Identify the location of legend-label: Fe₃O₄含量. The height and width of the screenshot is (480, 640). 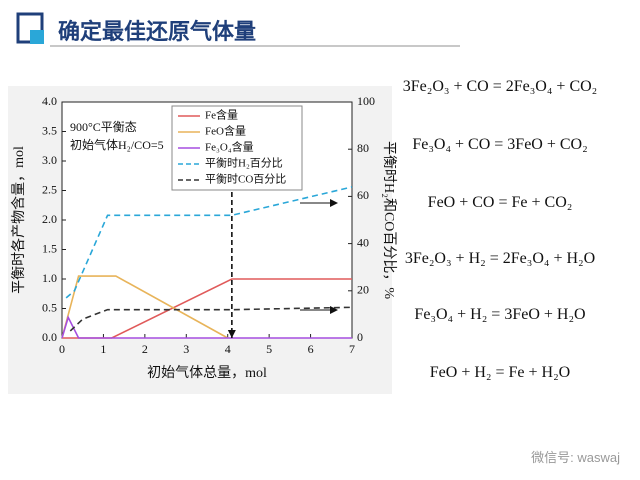
(229, 147).